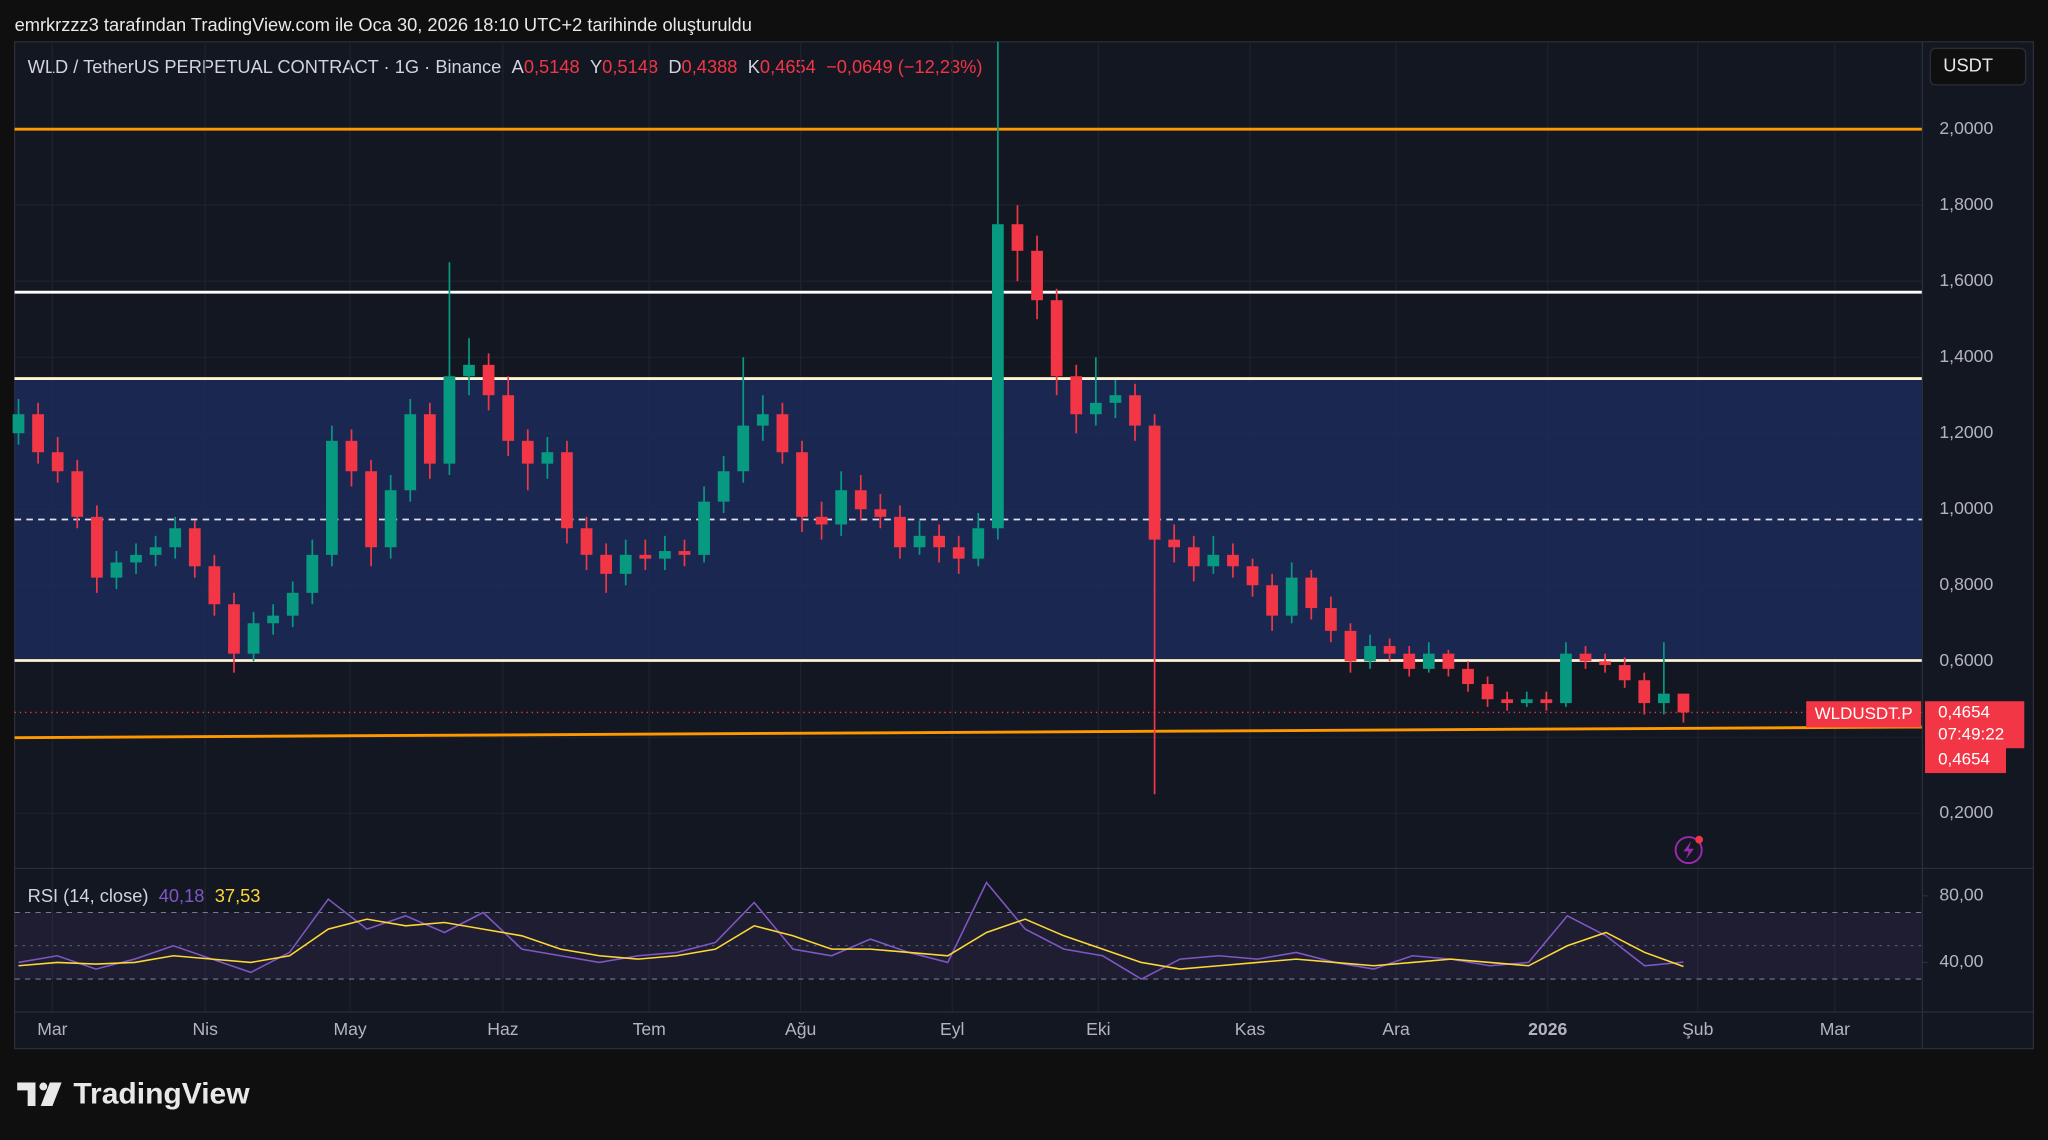 The width and height of the screenshot is (2048, 1140). What do you see at coordinates (1968, 64) in the screenshot?
I see `currency: USDT` at bounding box center [1968, 64].